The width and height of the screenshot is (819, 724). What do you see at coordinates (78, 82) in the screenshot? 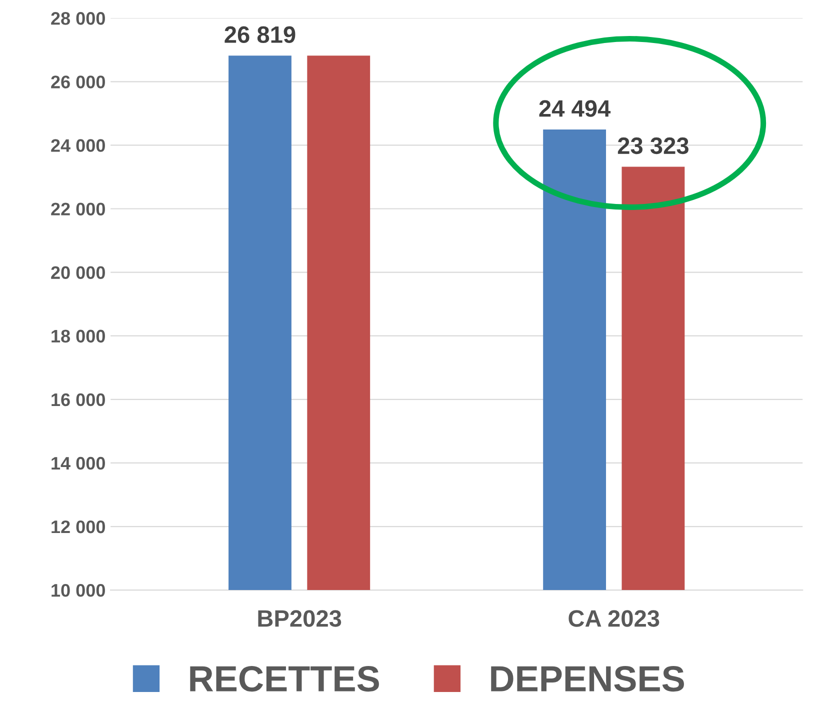
I see `y-tick-label: 26 000` at bounding box center [78, 82].